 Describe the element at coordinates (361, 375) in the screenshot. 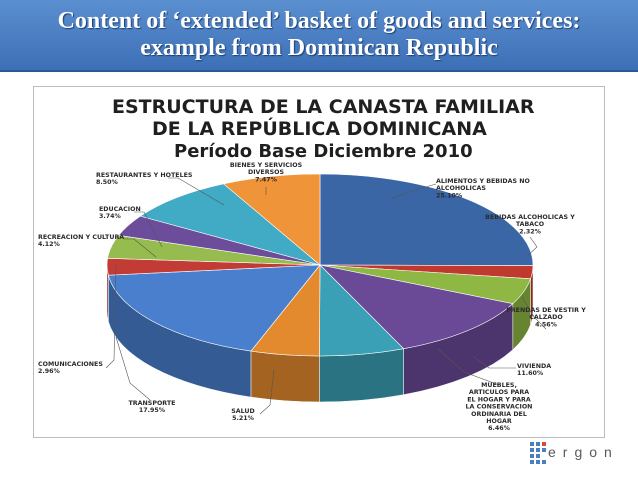

I see `pie-wall-muebles-articulos-para-el-hogar-y-para-la-conservacion-ordinaria-del-hogar` at that location.